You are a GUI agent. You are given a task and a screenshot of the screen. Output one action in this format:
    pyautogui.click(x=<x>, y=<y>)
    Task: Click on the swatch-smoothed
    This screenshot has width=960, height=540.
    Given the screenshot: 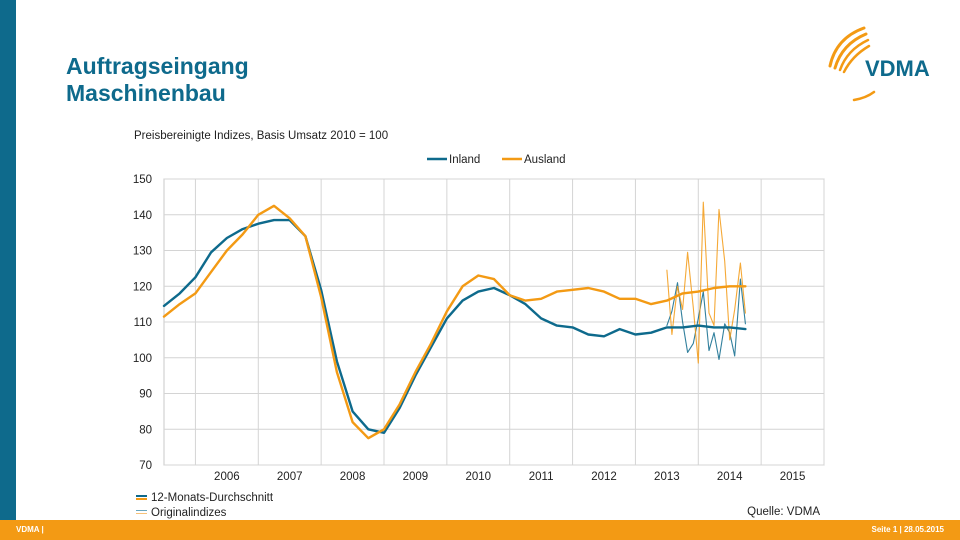 What is the action you would take?
    pyautogui.click(x=141, y=497)
    